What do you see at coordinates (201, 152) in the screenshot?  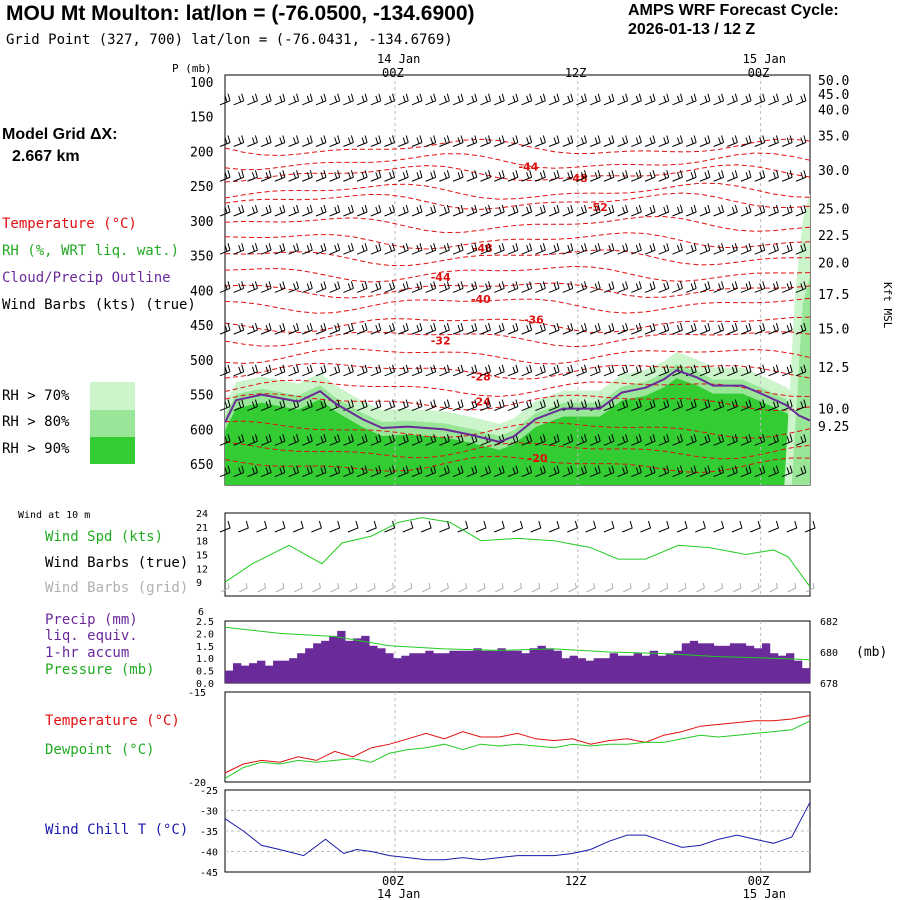 I see `p-tick-label: 200` at bounding box center [201, 152].